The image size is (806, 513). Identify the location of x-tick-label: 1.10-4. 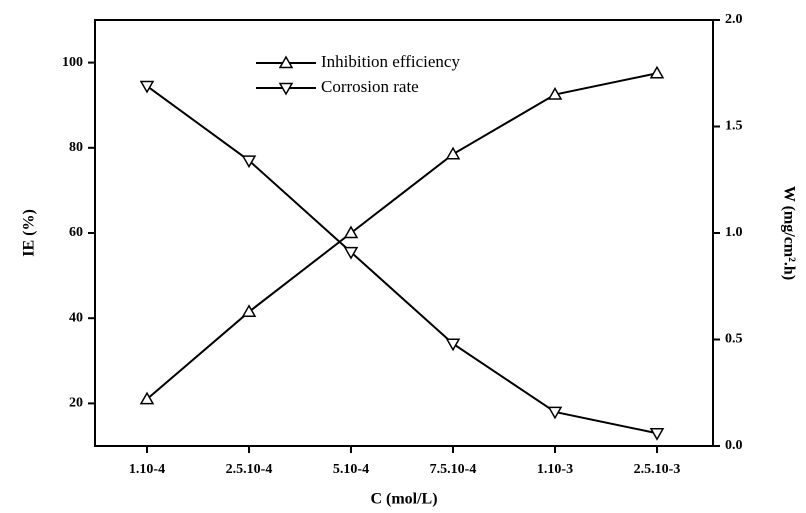
(147, 469).